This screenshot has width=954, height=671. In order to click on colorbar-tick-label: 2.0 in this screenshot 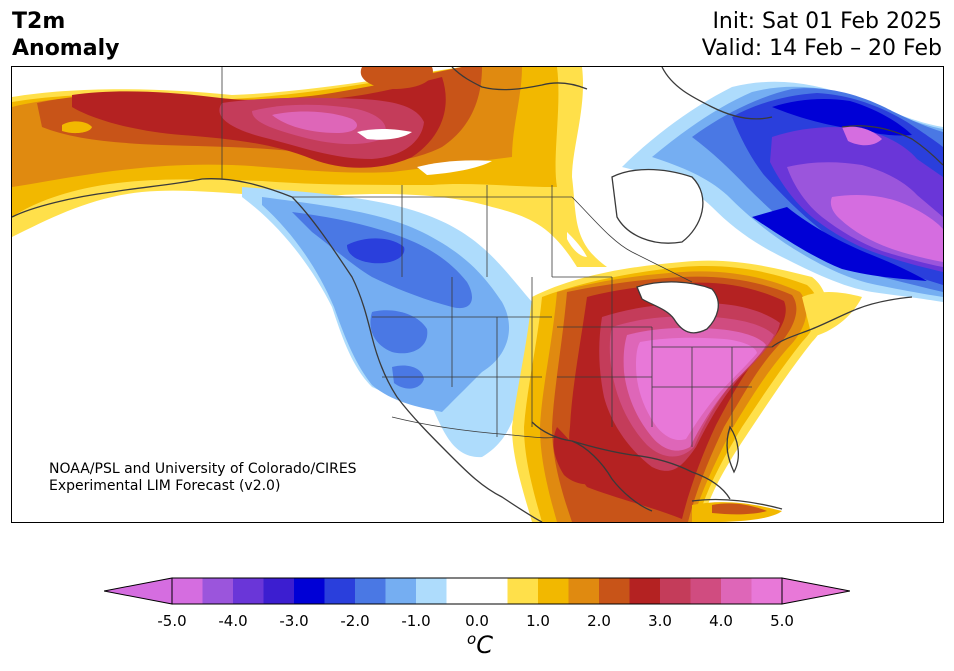, I will do `click(599, 621)`.